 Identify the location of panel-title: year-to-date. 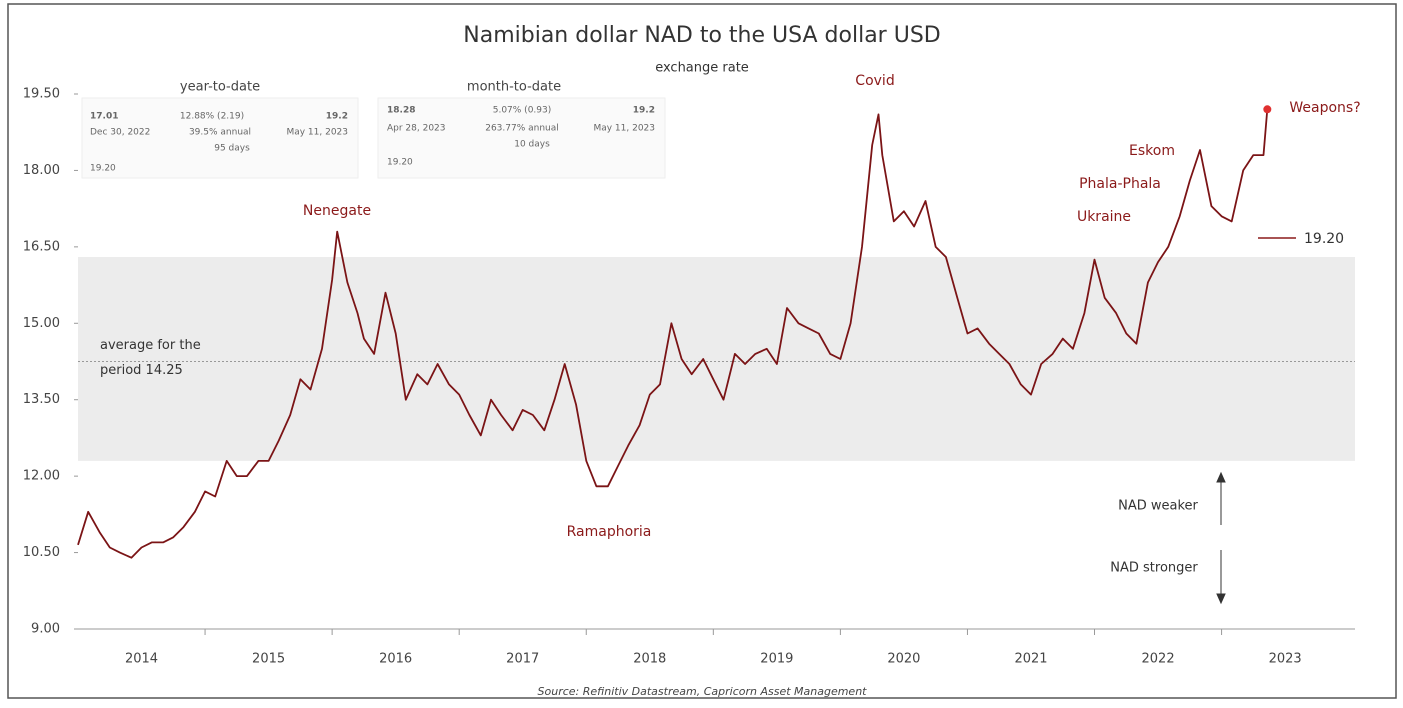
(220, 87).